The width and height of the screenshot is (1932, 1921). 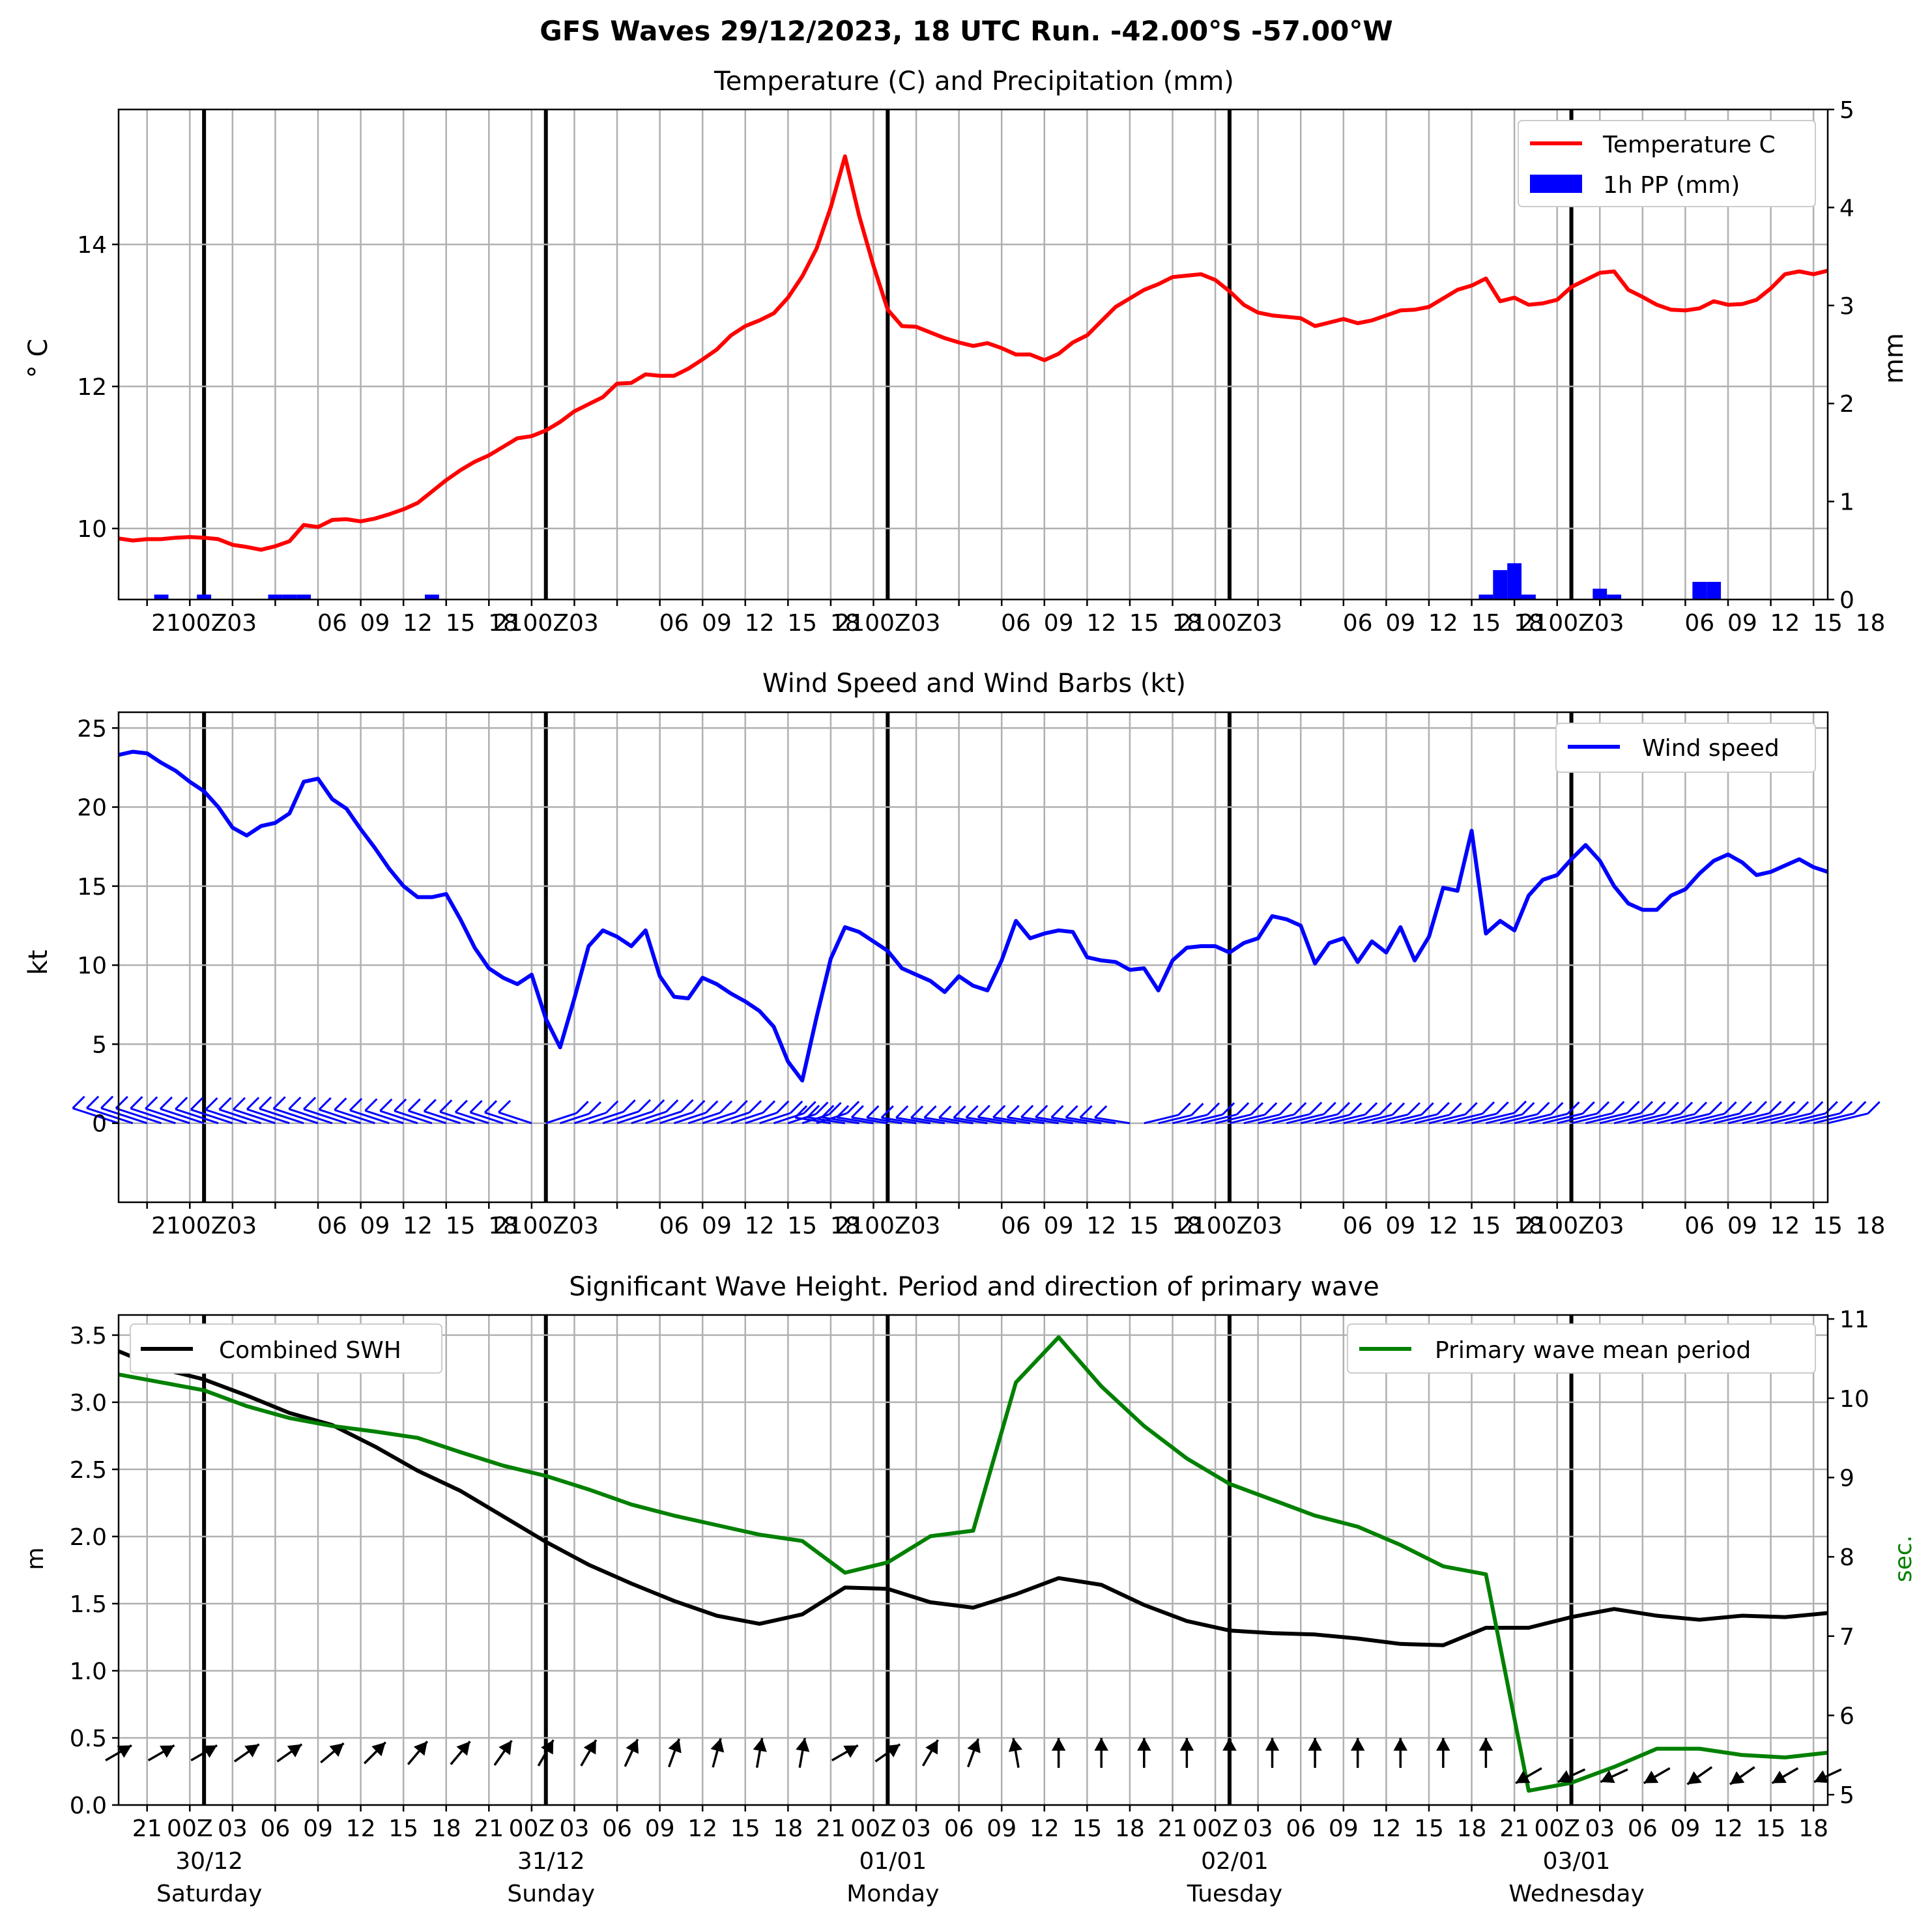 What do you see at coordinates (1846, 600) in the screenshot?
I see `y2-tick-label: 0` at bounding box center [1846, 600].